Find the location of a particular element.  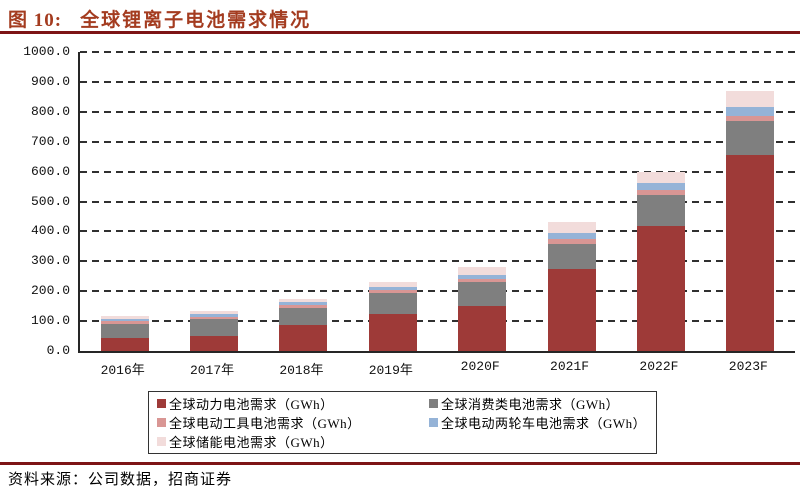

bar-stack-2023F is located at coordinates (750, 221).